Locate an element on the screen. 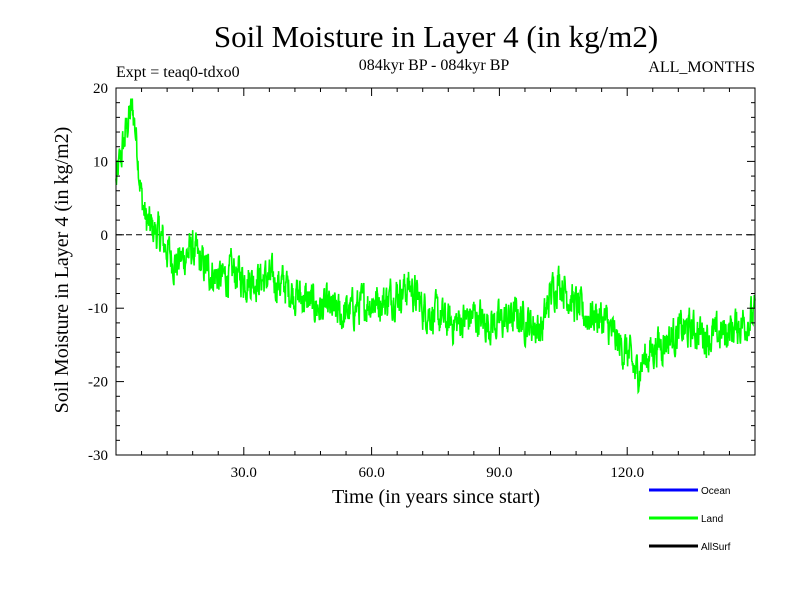  chart-title: Soil Moisture in Layer 4 (in kg/m2) is located at coordinates (436, 36).